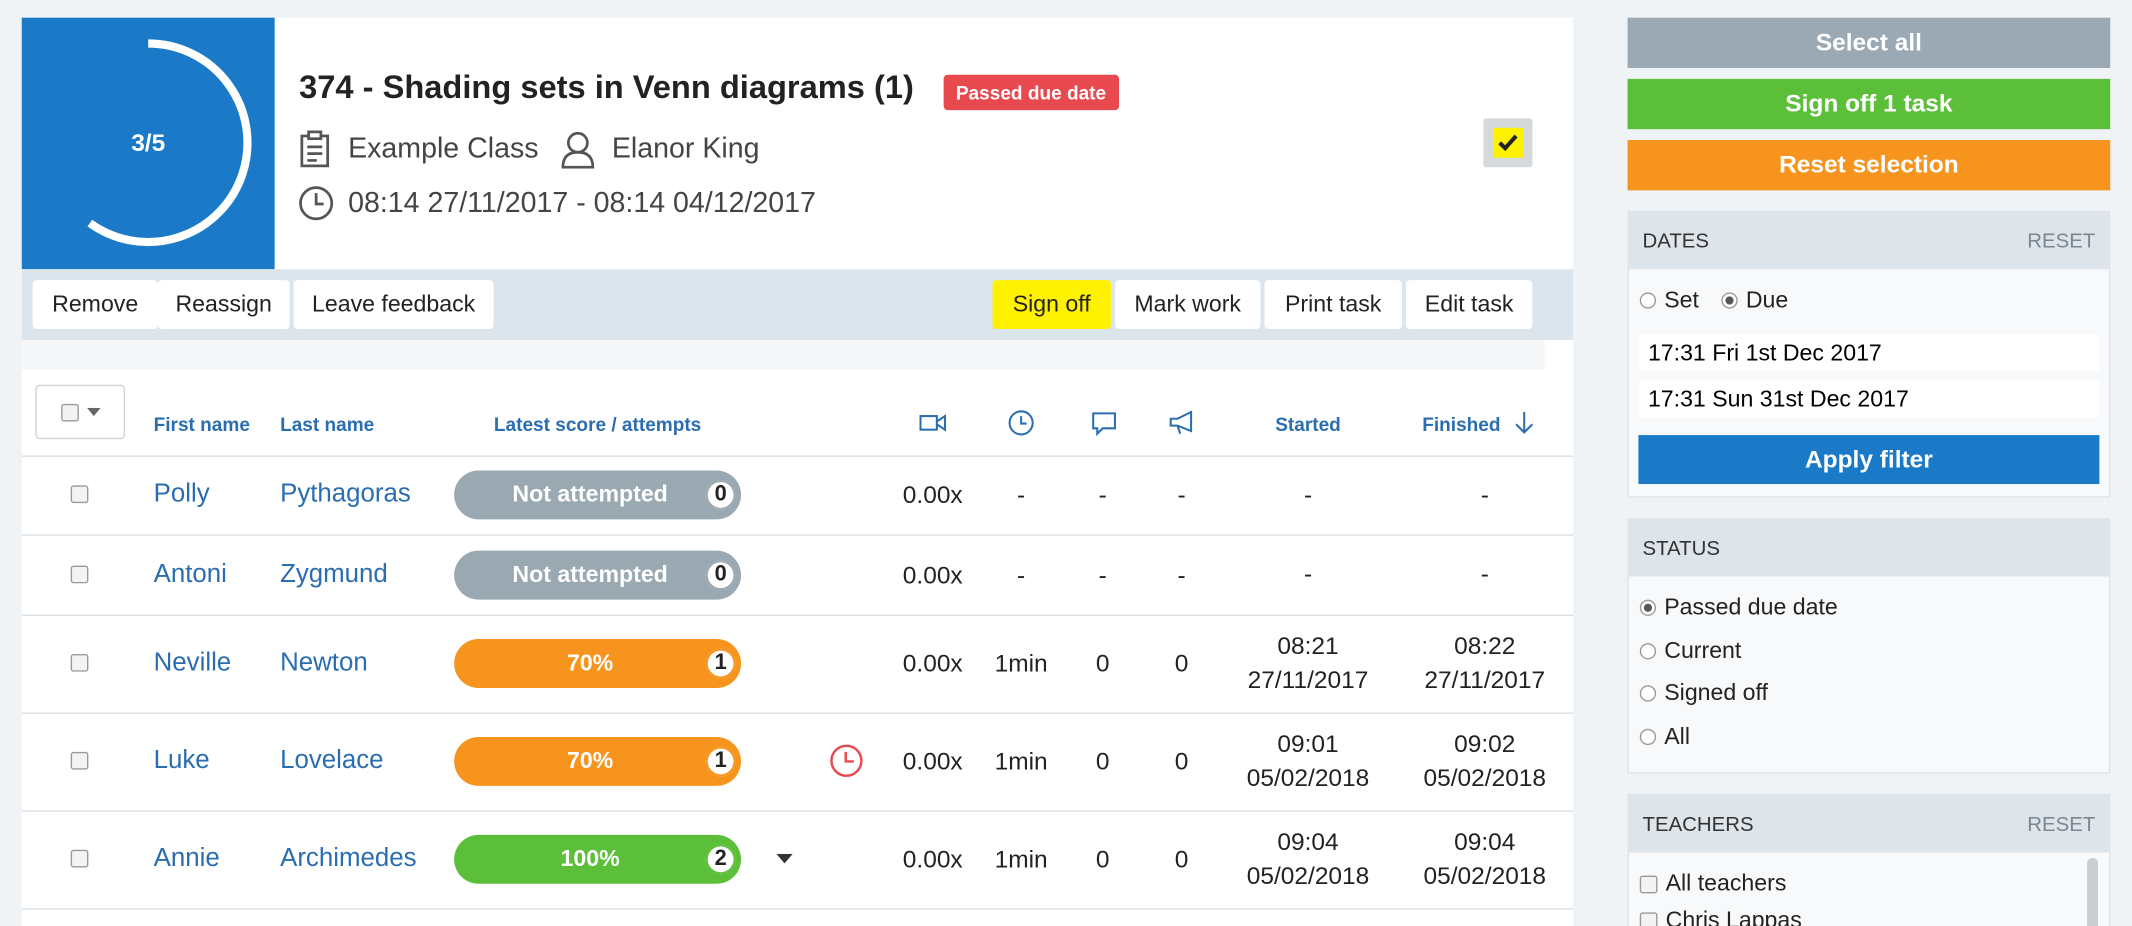  What do you see at coordinates (1308, 842) in the screenshot?
I see `started-cell: 09:04` at bounding box center [1308, 842].